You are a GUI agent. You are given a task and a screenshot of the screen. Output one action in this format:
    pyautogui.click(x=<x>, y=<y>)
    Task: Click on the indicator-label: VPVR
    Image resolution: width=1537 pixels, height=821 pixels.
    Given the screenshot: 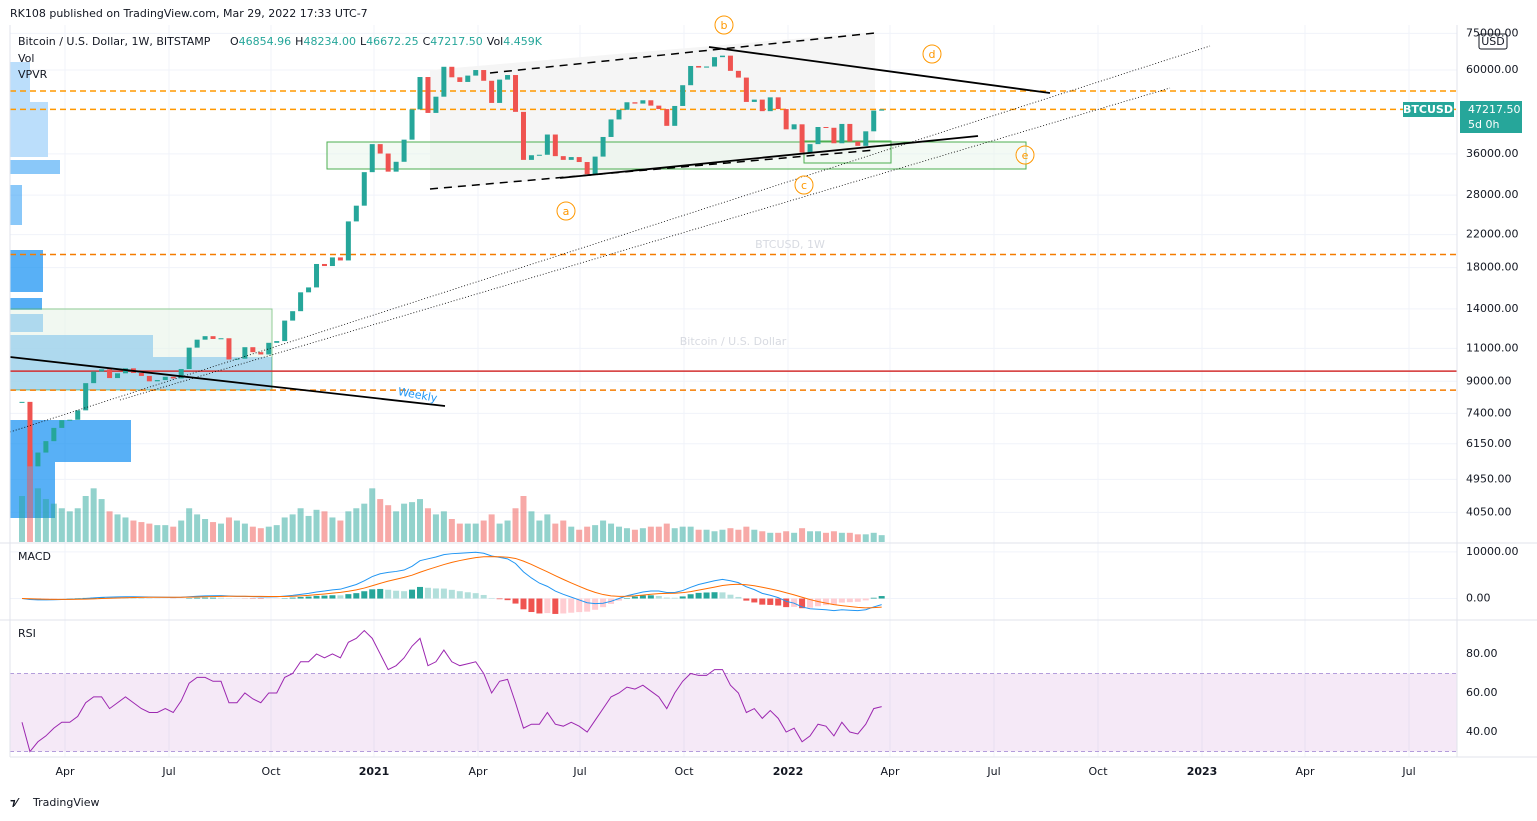 What is the action you would take?
    pyautogui.click(x=33, y=74)
    